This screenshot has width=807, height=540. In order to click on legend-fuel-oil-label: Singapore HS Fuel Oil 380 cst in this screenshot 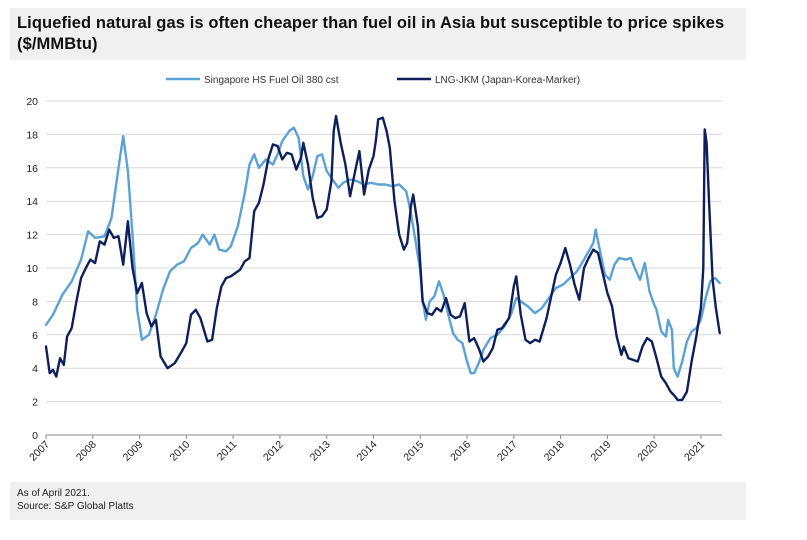, I will do `click(271, 80)`.